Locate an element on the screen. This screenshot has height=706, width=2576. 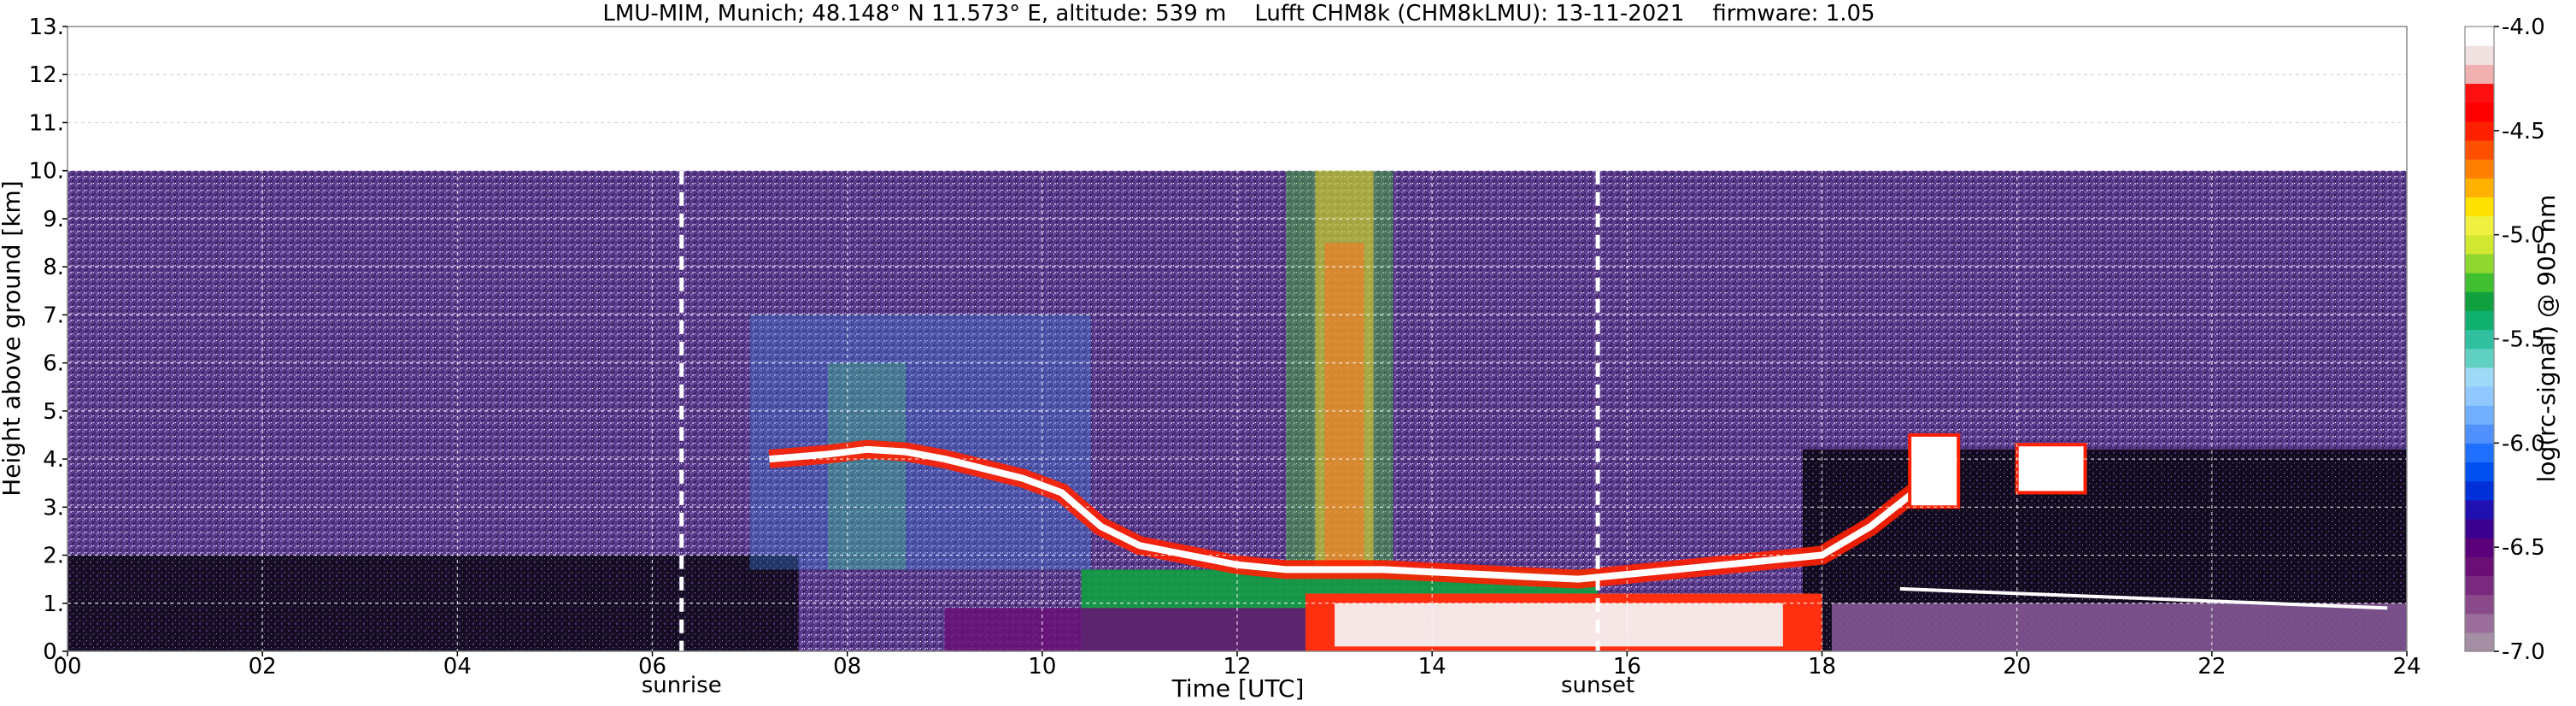
y-tick-label: 4. is located at coordinates (53, 460).